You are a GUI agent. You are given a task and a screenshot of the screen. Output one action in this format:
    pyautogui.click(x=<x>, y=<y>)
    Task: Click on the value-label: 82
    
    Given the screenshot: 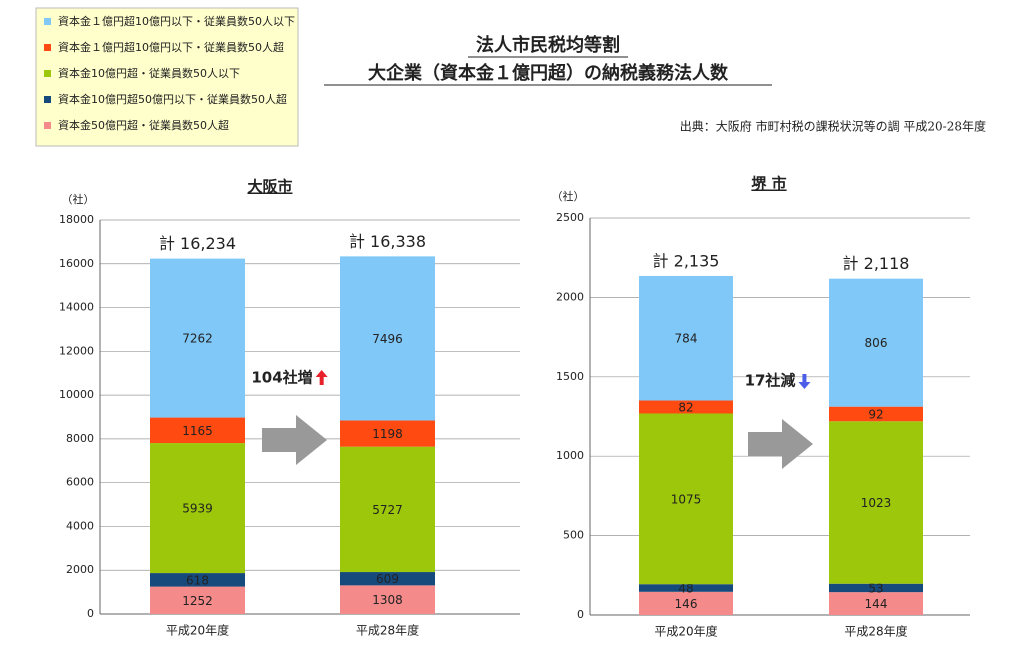 What is the action you would take?
    pyautogui.click(x=685, y=407)
    